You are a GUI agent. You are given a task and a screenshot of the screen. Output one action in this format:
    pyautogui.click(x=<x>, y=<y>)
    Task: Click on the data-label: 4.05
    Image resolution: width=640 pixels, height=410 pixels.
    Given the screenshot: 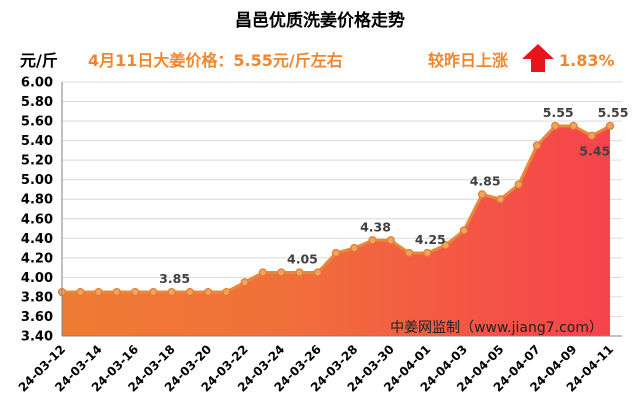 What is the action you would take?
    pyautogui.click(x=302, y=259)
    